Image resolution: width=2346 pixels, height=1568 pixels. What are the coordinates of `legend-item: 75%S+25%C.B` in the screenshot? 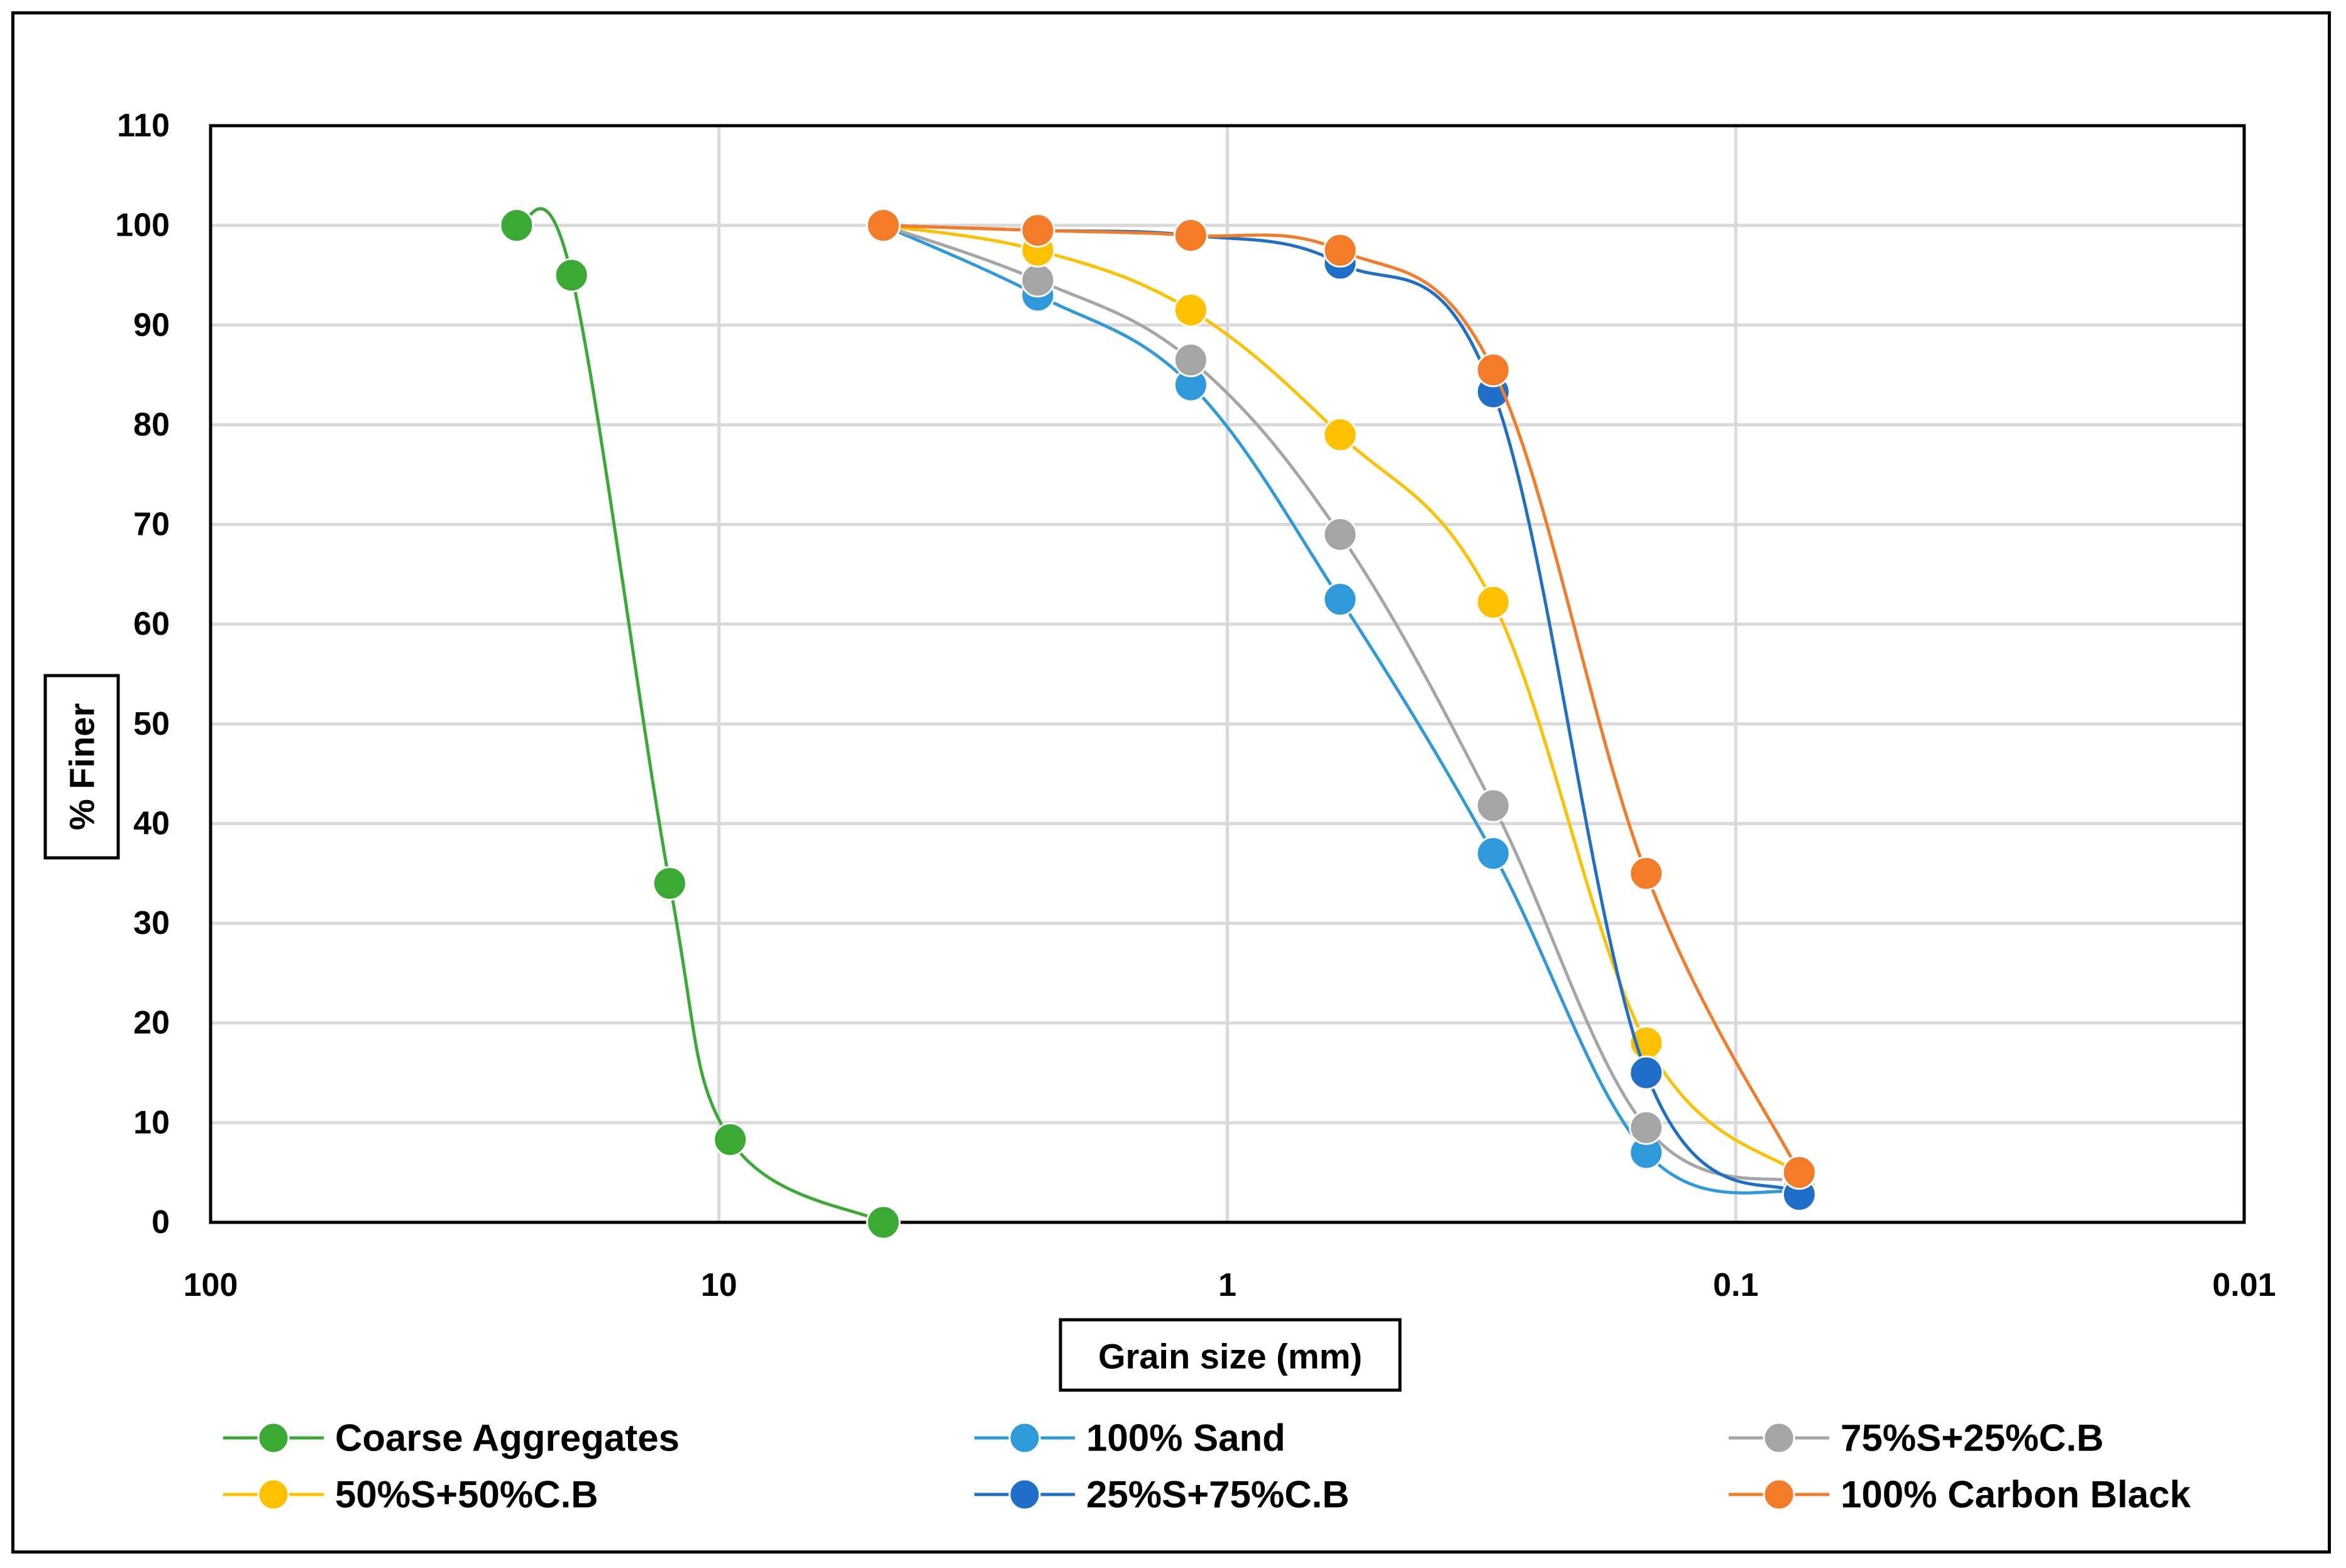 It's located at (1916, 1438).